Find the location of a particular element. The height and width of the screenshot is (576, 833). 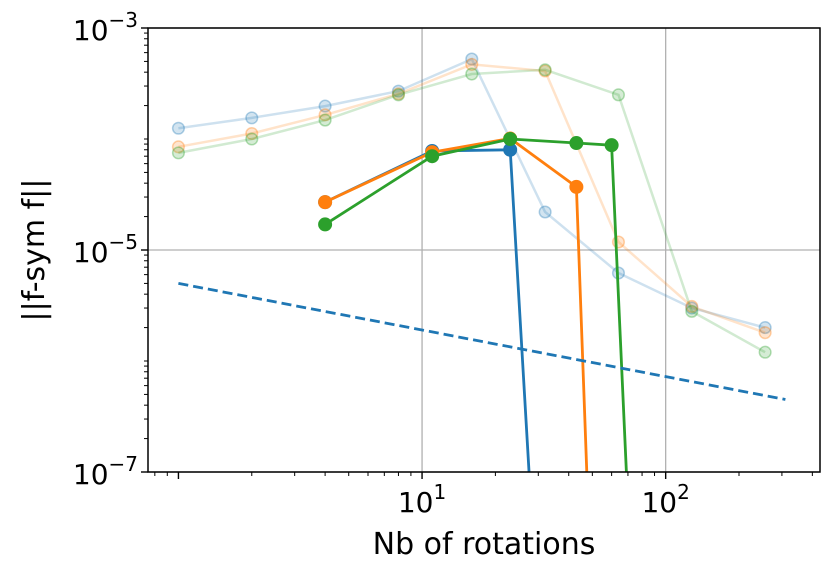

y-axis-label: ||f-sym f|| is located at coordinates (34, 250).